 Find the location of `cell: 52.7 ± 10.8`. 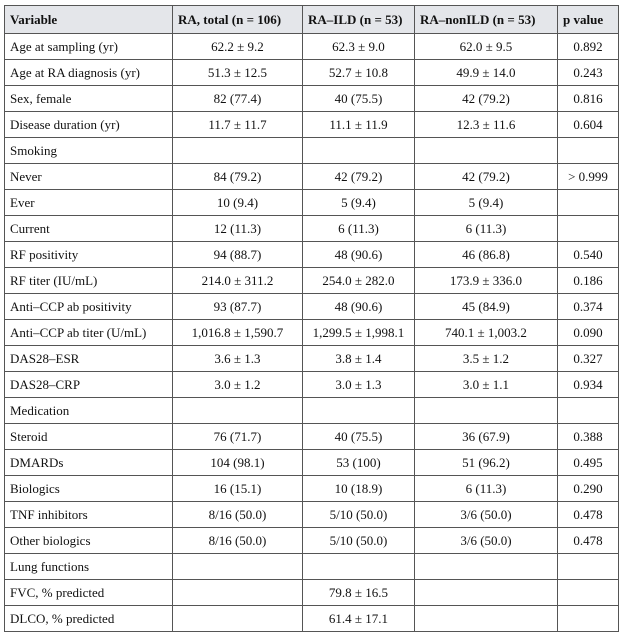

cell: 52.7 ± 10.8 is located at coordinates (358, 72).